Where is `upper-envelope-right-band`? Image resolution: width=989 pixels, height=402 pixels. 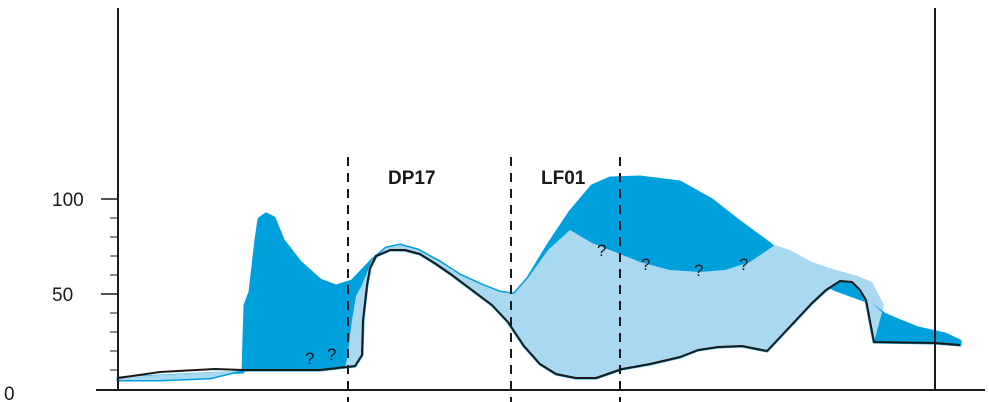
upper-envelope-right-band is located at coordinates (916, 324).